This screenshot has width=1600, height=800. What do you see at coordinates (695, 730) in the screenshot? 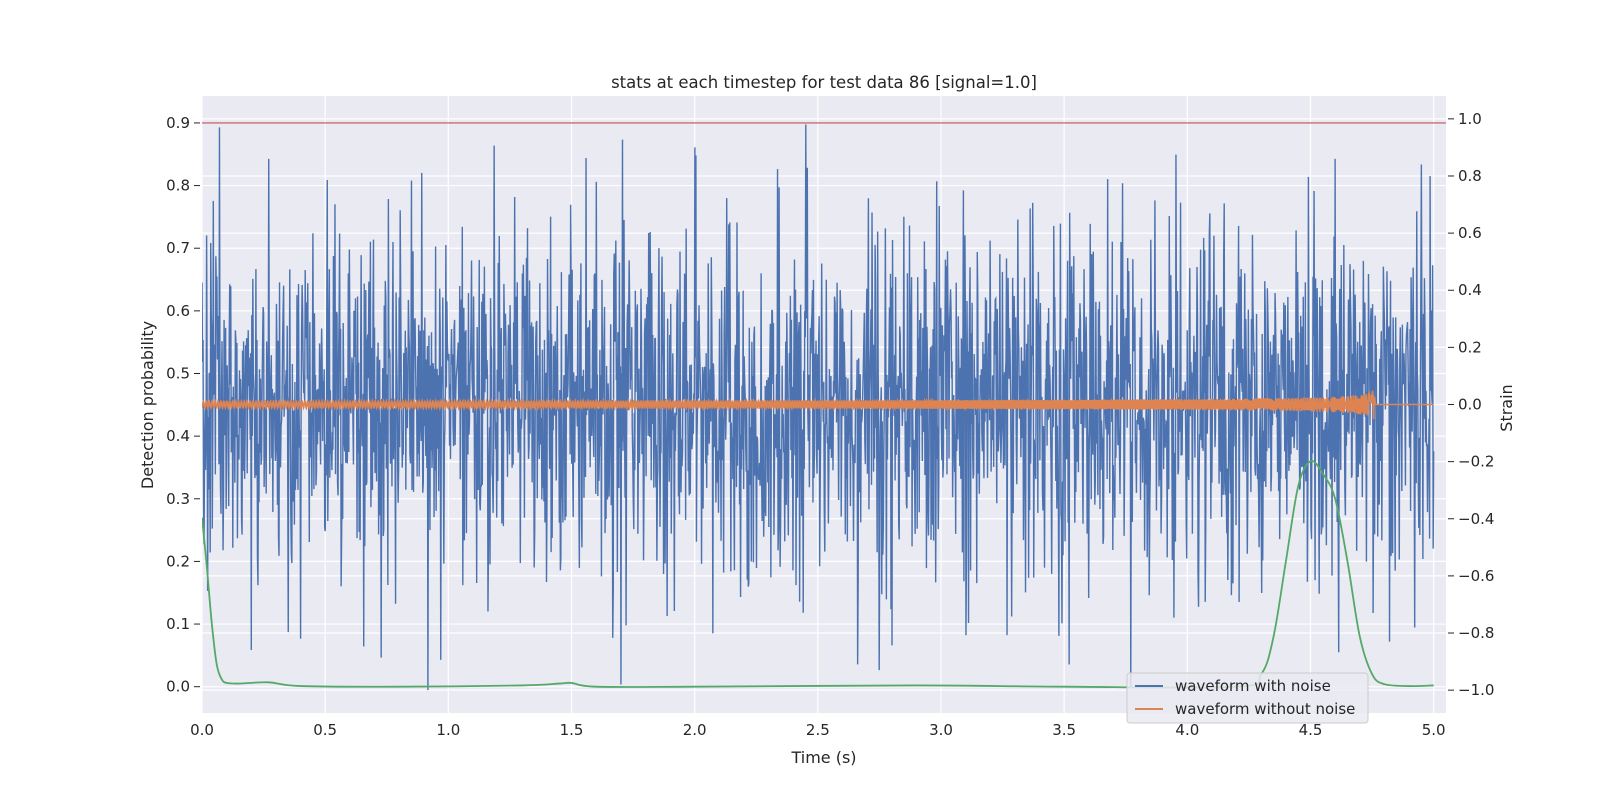
I see `x-tick-label: 2.0` at bounding box center [695, 730].